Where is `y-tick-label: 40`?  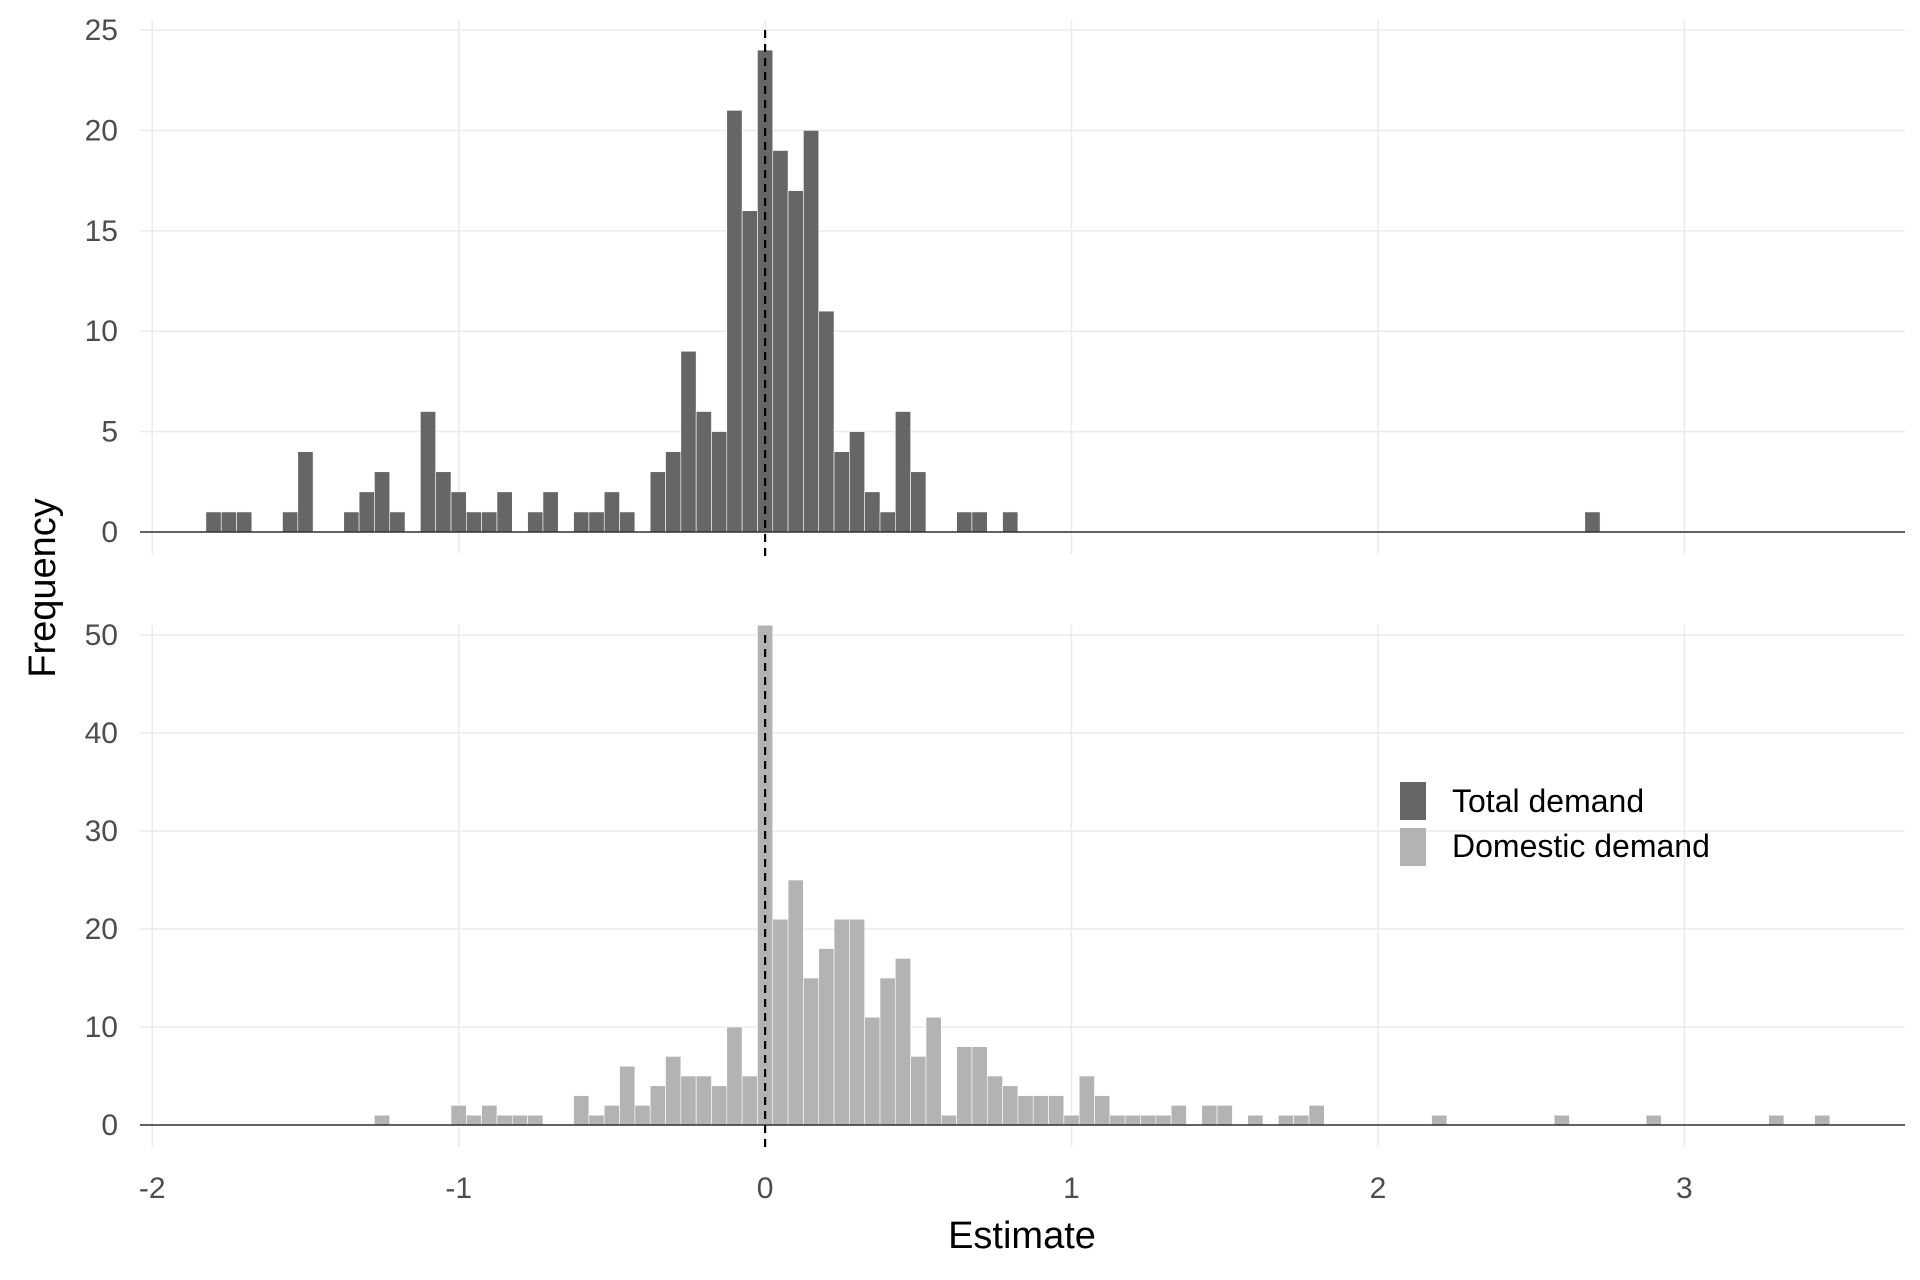 y-tick-label: 40 is located at coordinates (101, 733).